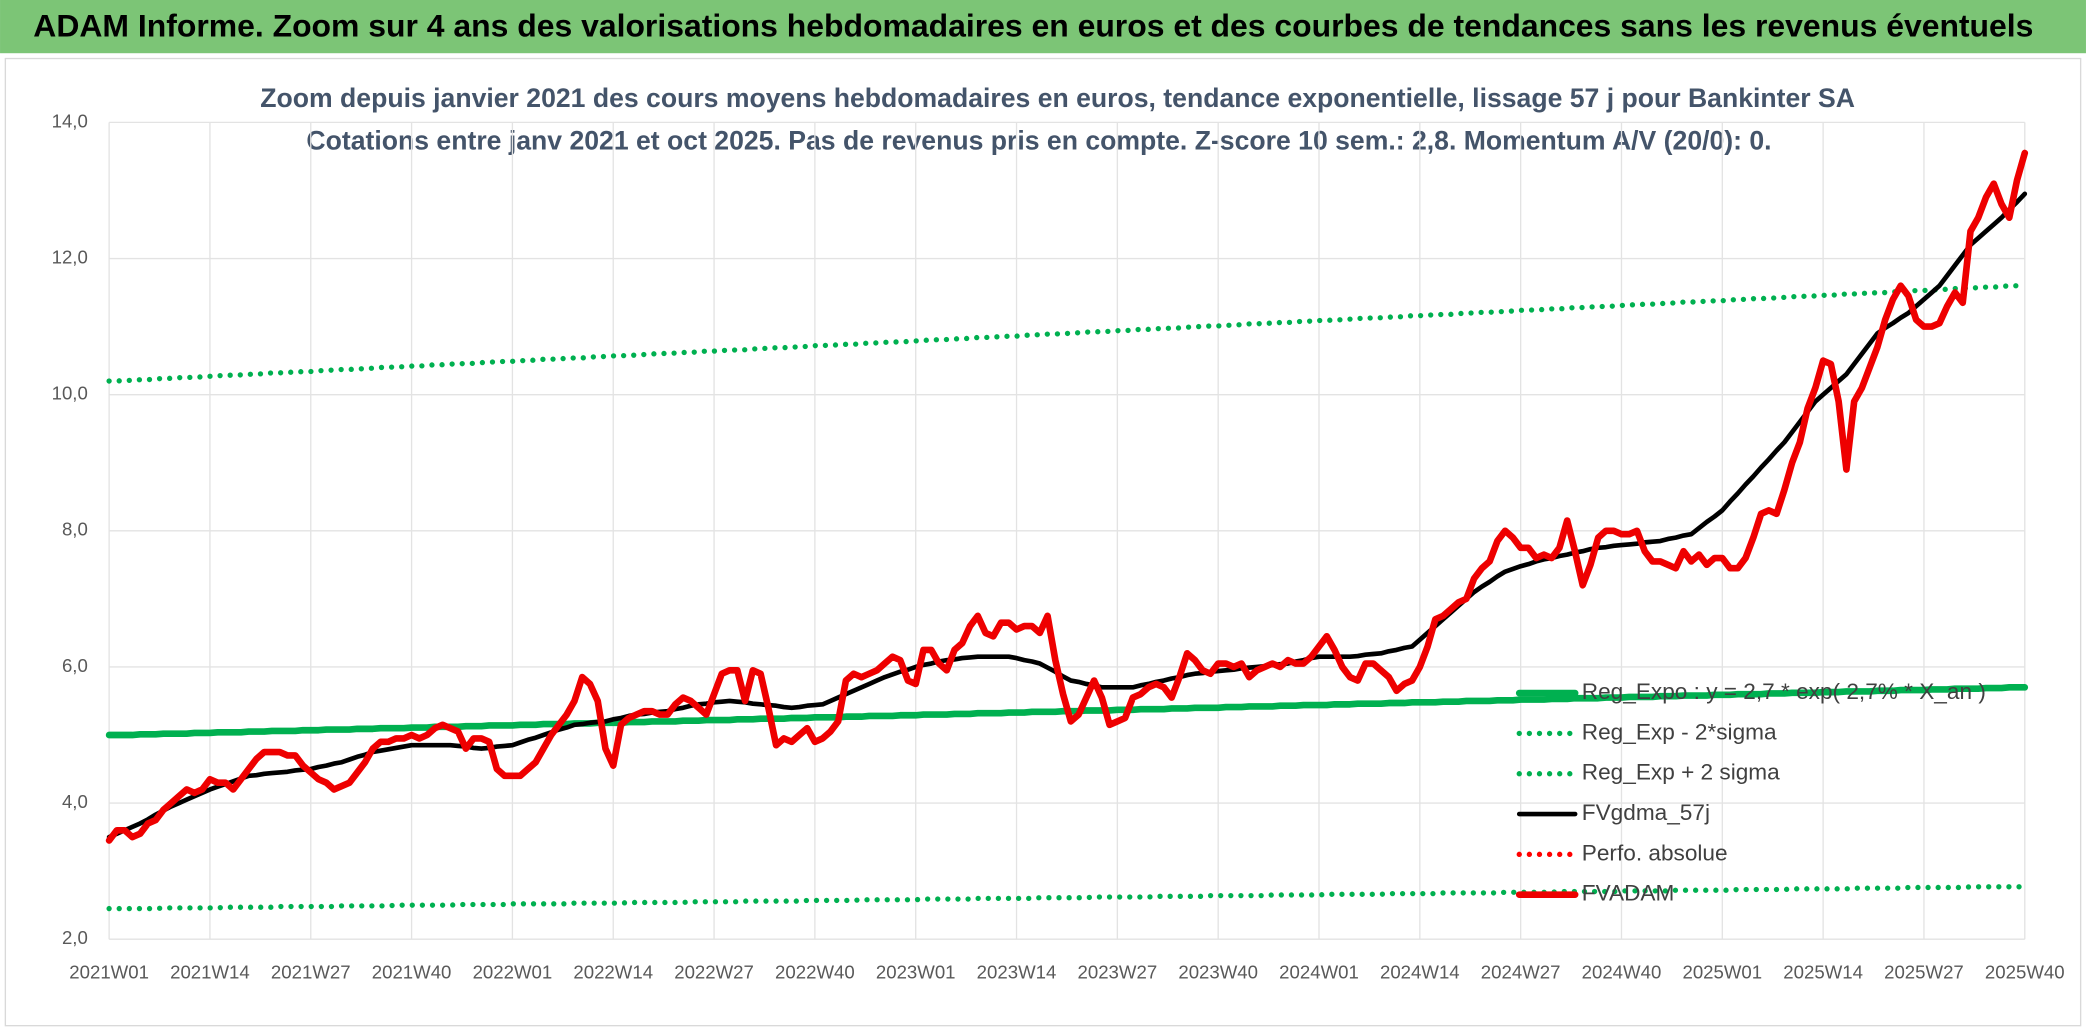 This screenshot has height=1031, width=2086. What do you see at coordinates (1218, 972) in the screenshot?
I see `x-tick-label: 2023W40` at bounding box center [1218, 972].